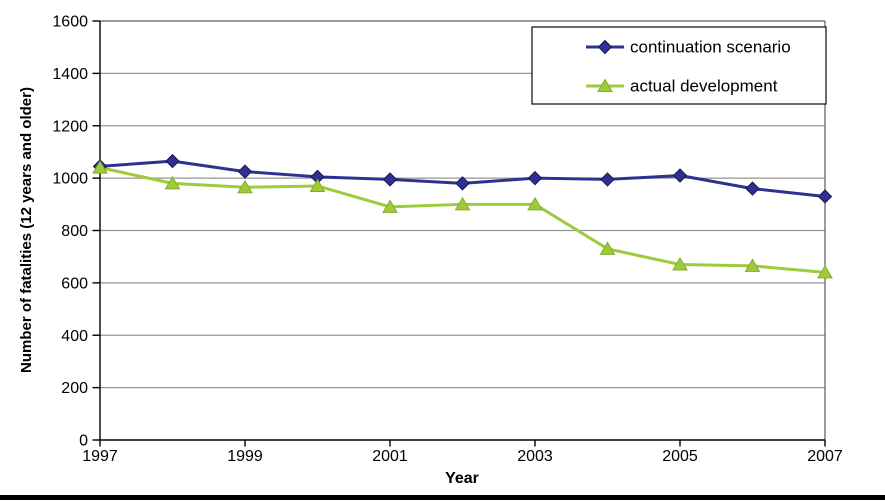 This screenshot has height=502, width=885. Describe the element at coordinates (74, 336) in the screenshot. I see `y-tick-label-400: 400` at that location.